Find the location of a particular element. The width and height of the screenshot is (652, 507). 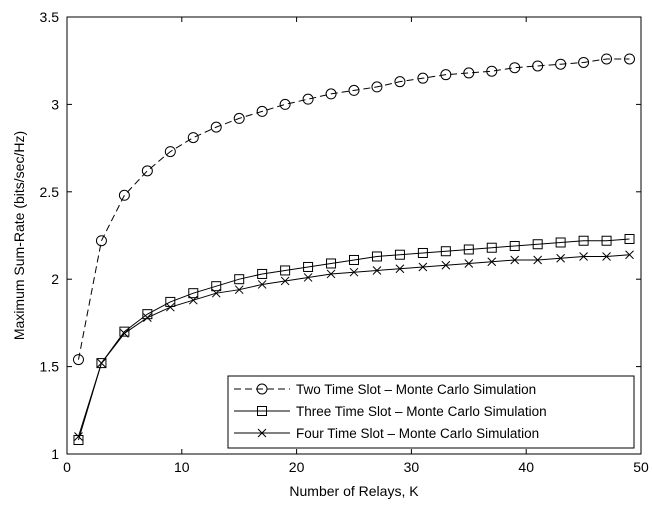

legend-label: Four Time Slot – Monte Carlo Simulation is located at coordinates (417, 433).